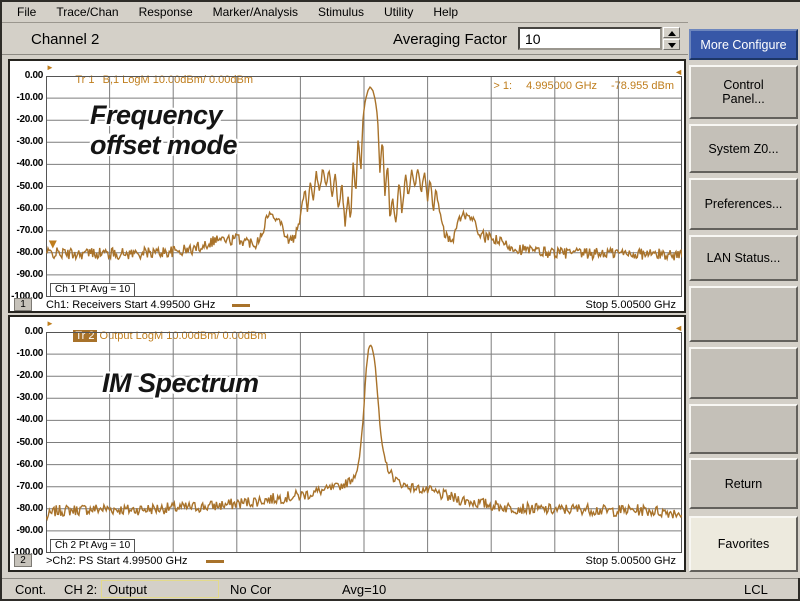  Describe the element at coordinates (93, 290) in the screenshot. I see `ch1-point-average-indicator: Ch 1 Pt Avg = 10` at that location.